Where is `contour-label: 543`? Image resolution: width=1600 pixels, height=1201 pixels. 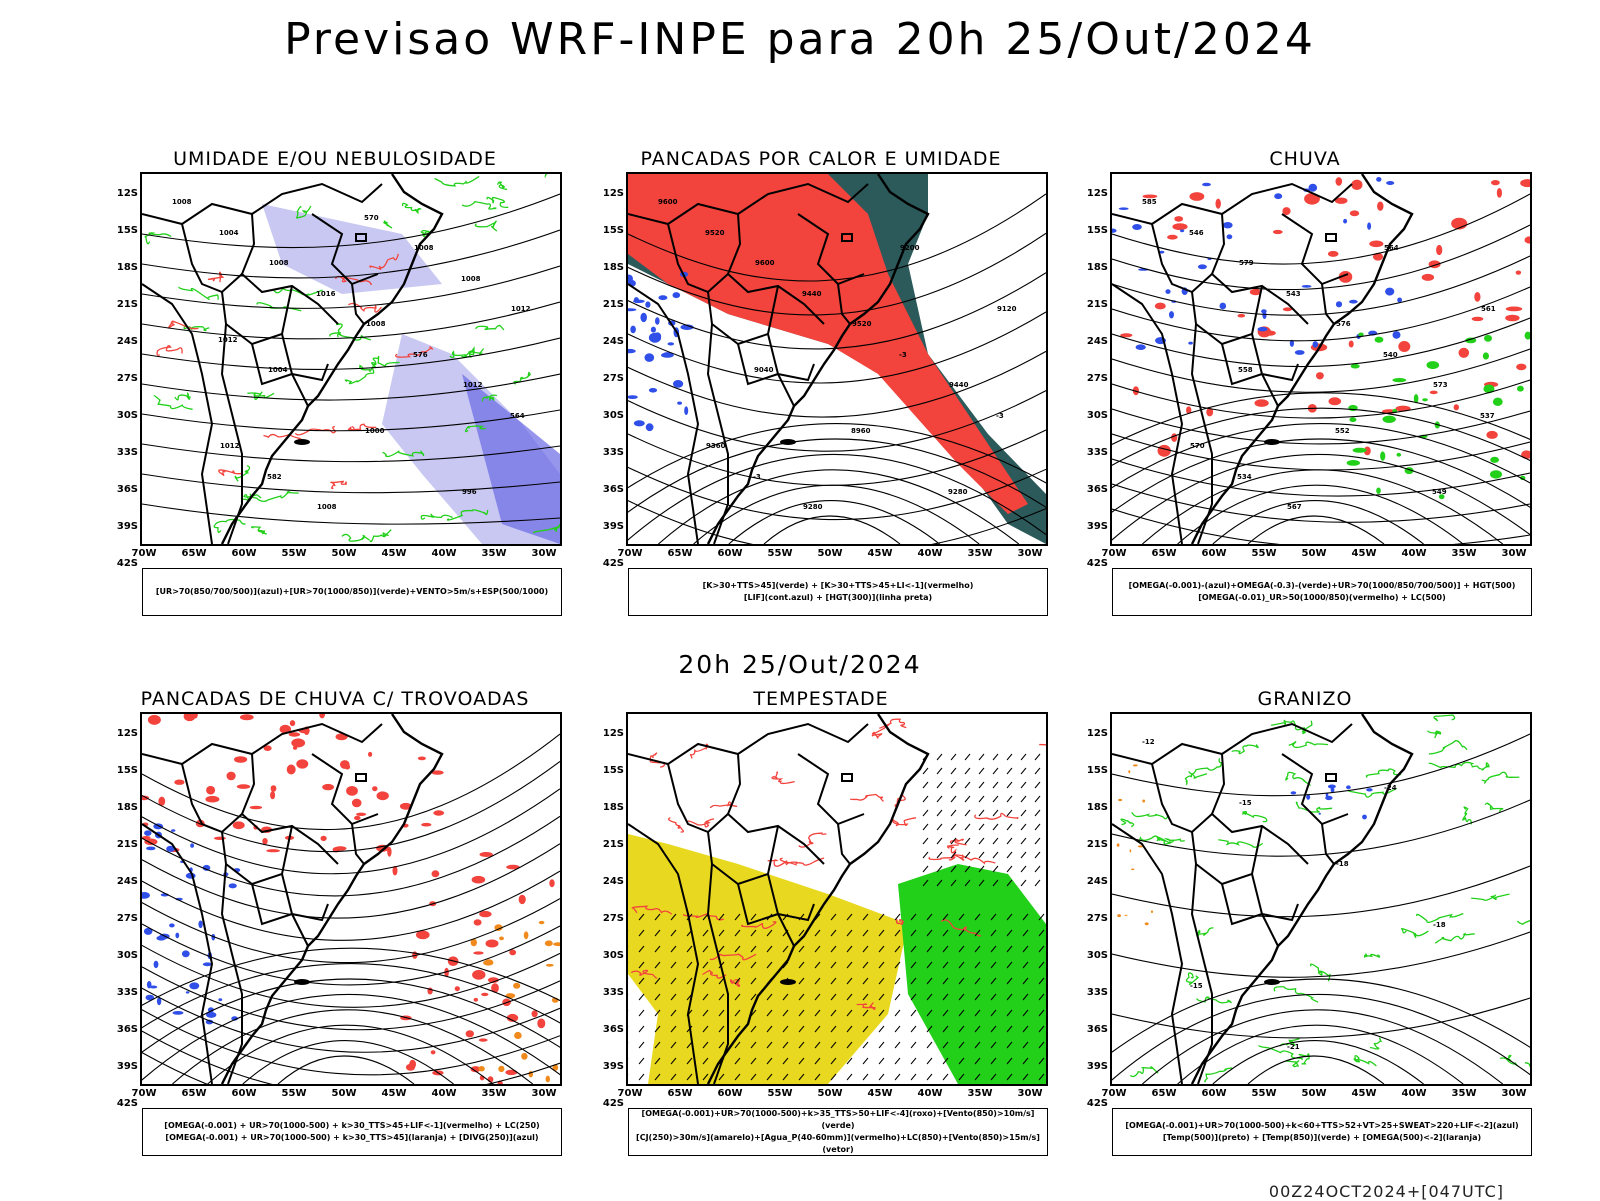
contour-label: 543 is located at coordinates (1293, 294).